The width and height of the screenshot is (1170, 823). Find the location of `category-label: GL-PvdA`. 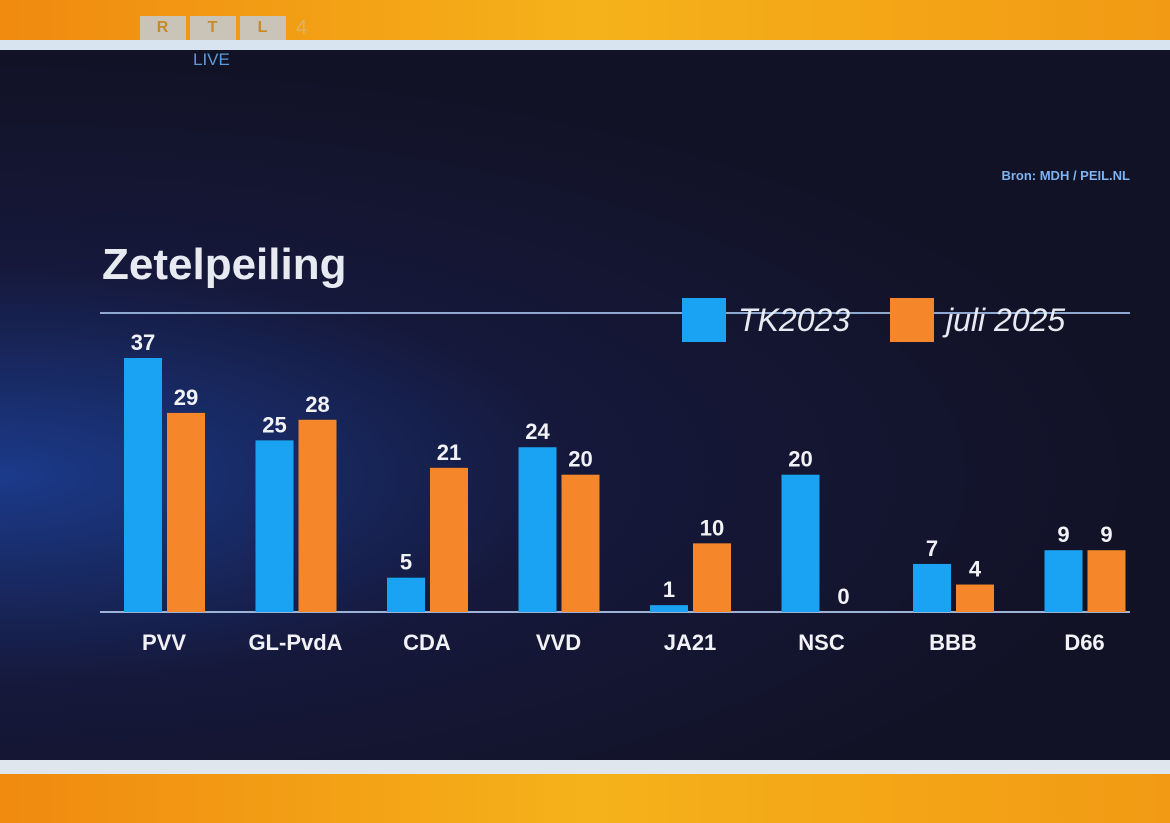

category-label: GL-PvdA is located at coordinates (295, 642).